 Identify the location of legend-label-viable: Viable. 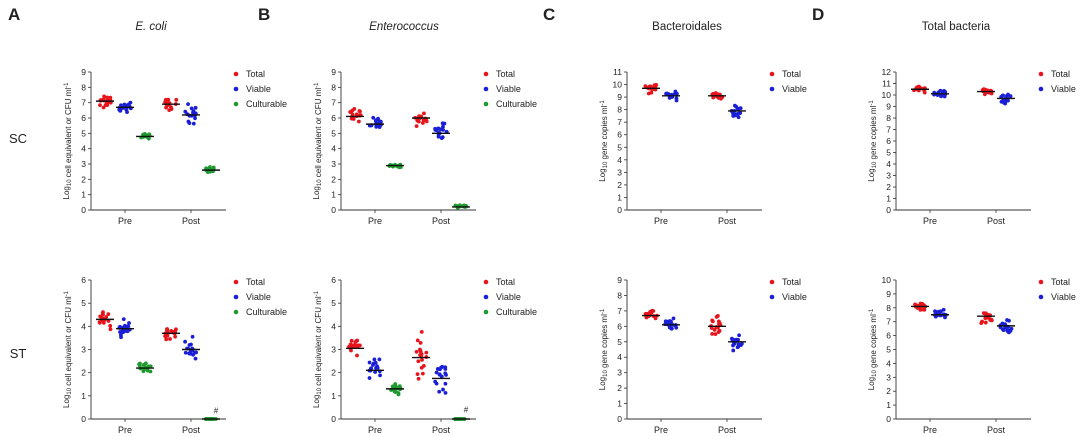
(1063, 297).